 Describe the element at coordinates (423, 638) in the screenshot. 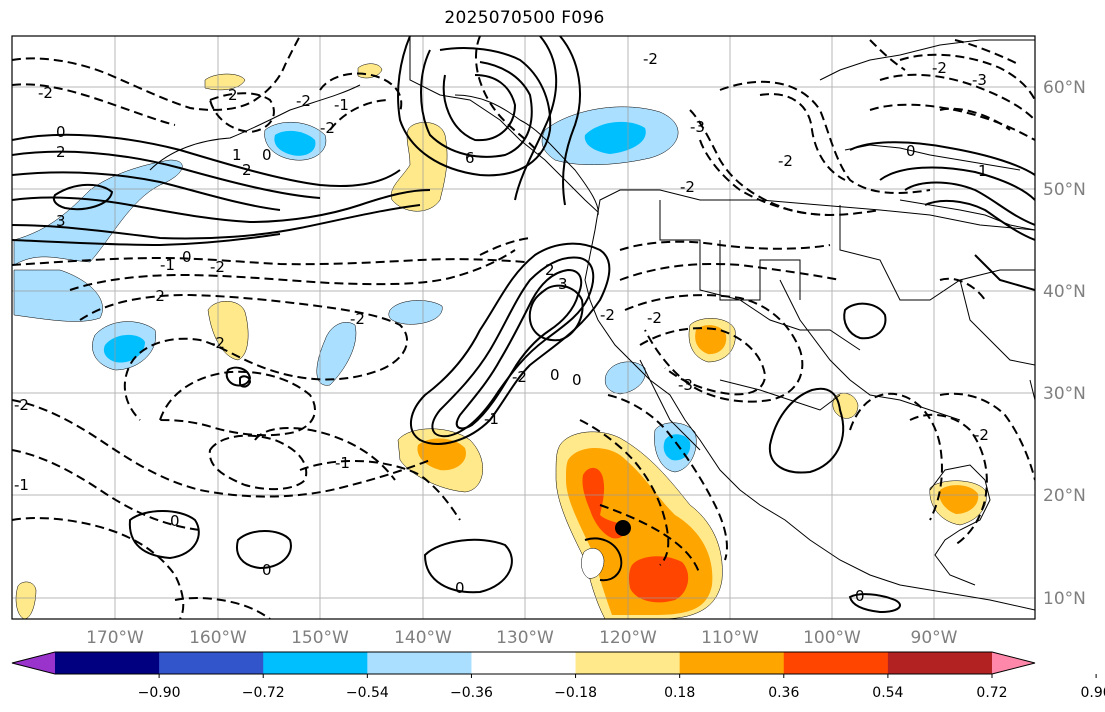

I see `lon-label: 140°W` at that location.